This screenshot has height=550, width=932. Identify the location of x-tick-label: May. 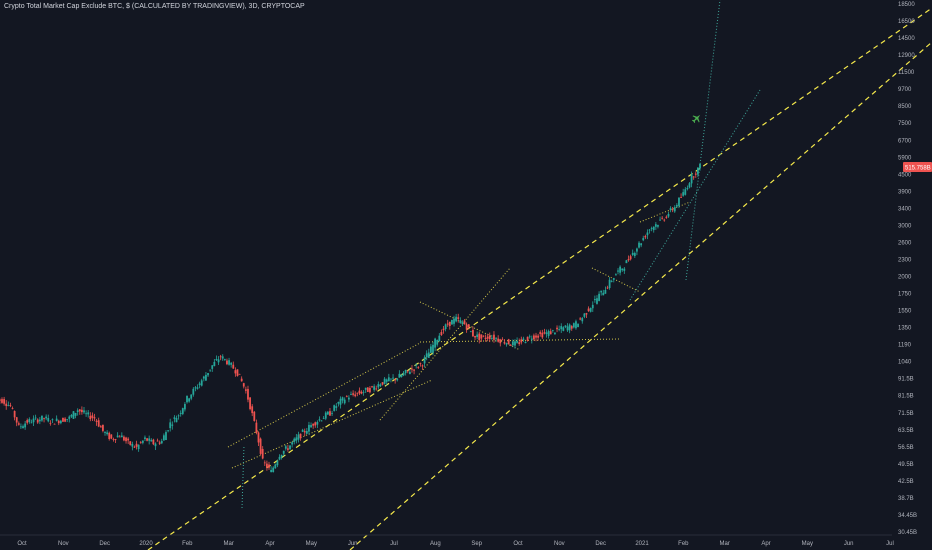
(807, 544).